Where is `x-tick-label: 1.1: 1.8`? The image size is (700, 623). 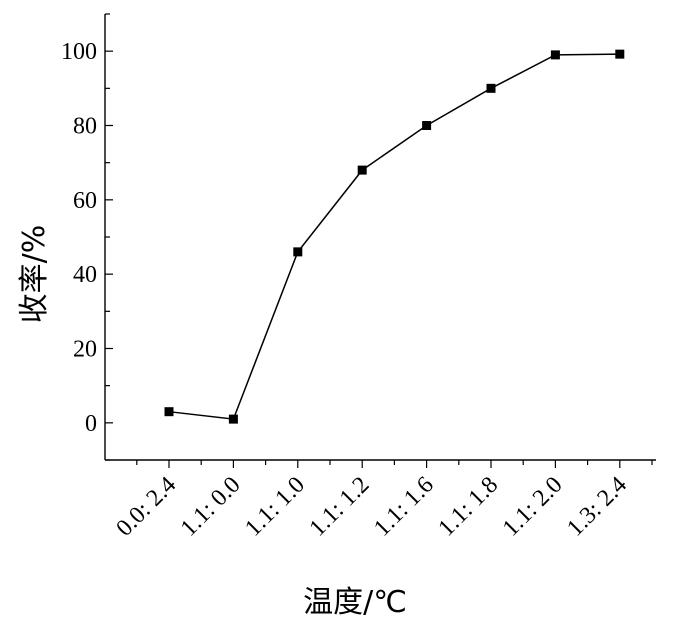
x-tick-label: 1.1: 1.8 is located at coordinates (468, 507).